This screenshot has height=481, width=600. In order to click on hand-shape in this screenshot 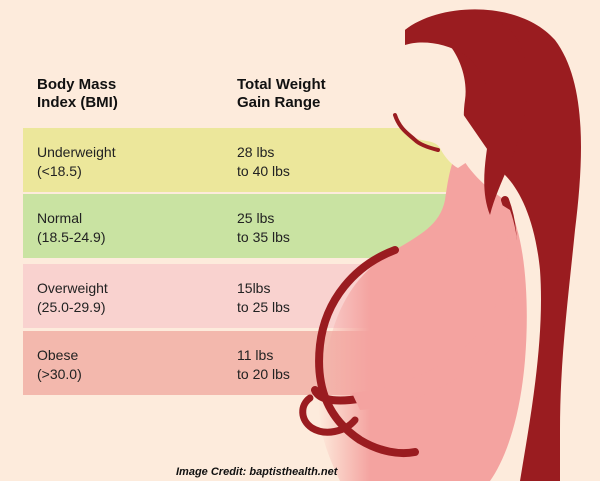, I will do `click(329, 415)`.